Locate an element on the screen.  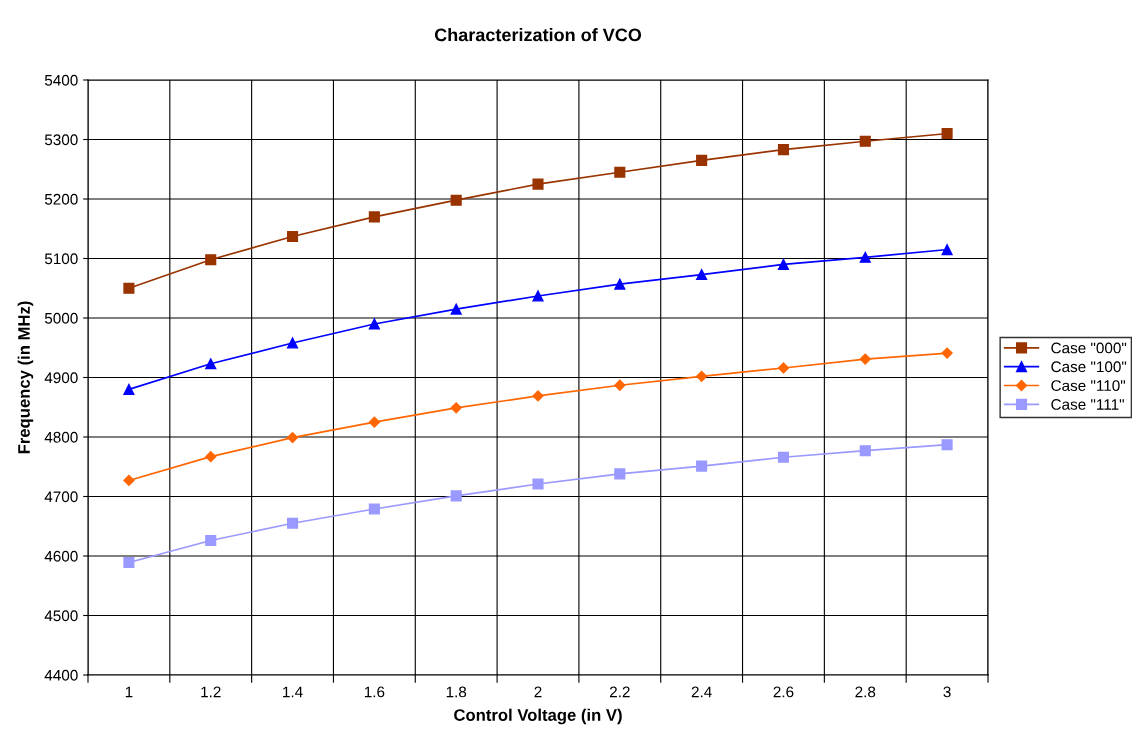
chart-title: Characterization of VCO is located at coordinates (538, 35).